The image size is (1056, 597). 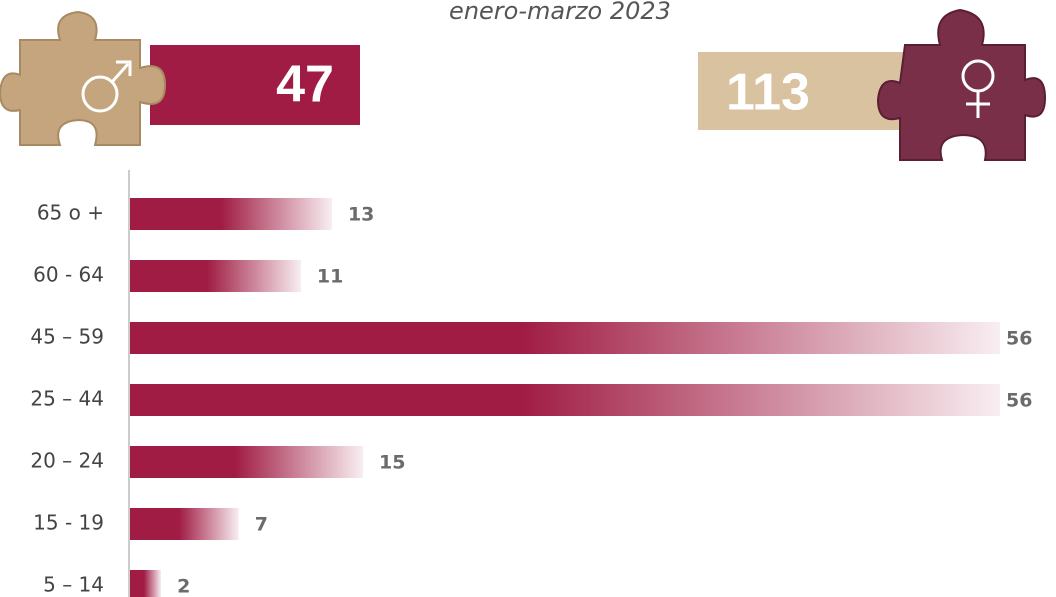 I want to click on category-label: 5 – 14, so click(x=73, y=585).